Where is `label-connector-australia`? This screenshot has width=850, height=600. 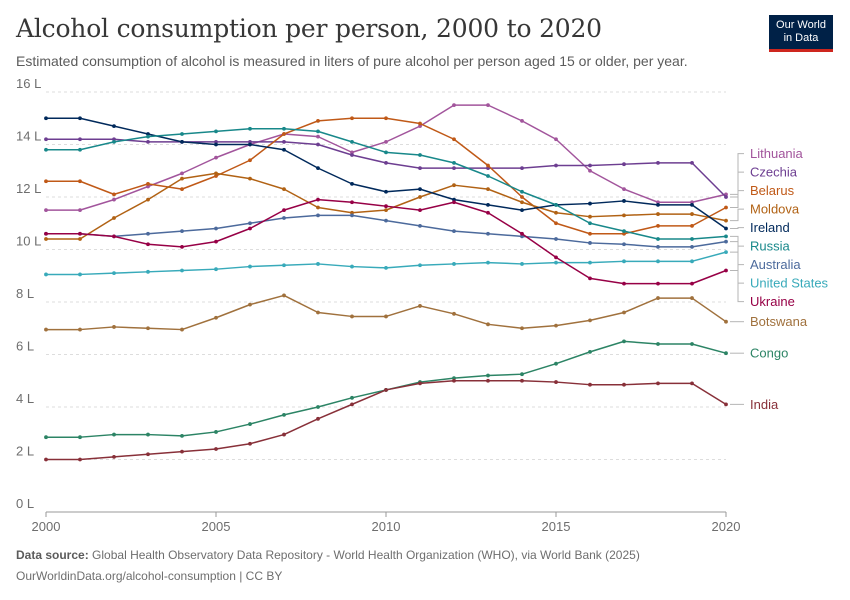 label-connector-australia is located at coordinates (737, 253).